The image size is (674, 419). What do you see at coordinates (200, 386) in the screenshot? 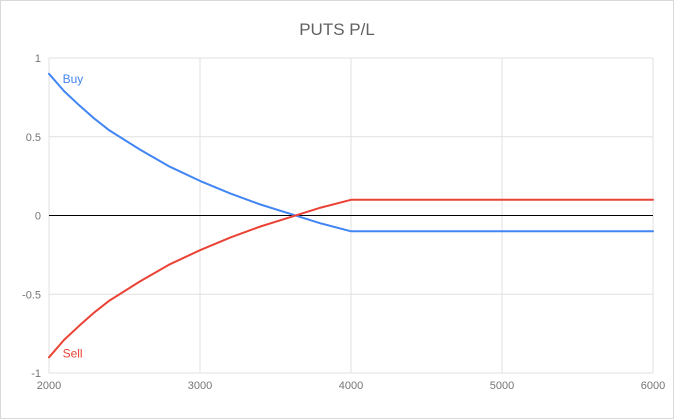
I see `x-tick-label: 3000` at bounding box center [200, 386].